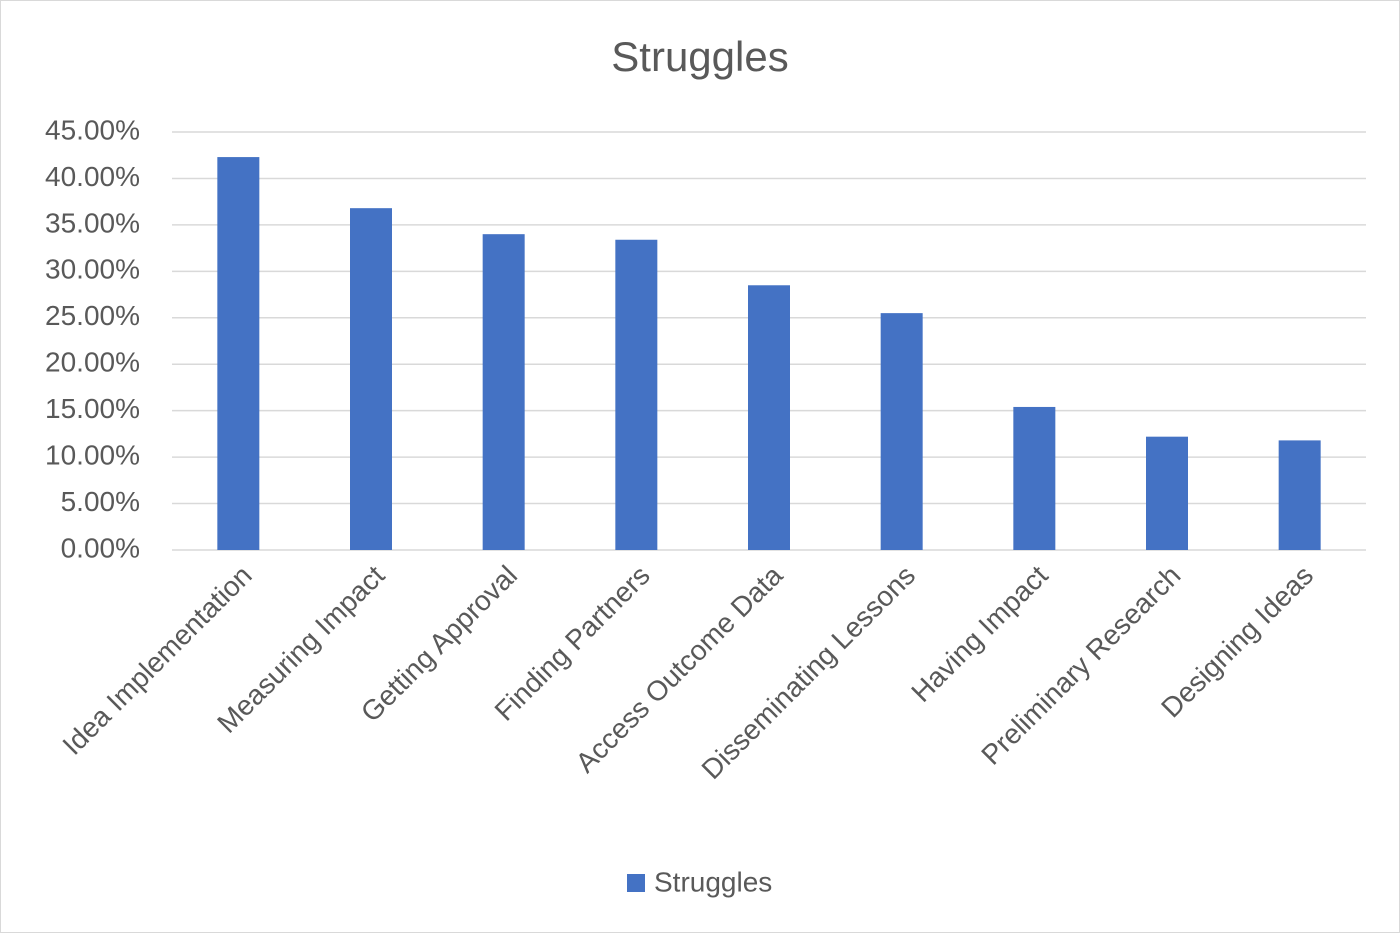  I want to click on y-tick-label: 30.00%, so click(92, 269).